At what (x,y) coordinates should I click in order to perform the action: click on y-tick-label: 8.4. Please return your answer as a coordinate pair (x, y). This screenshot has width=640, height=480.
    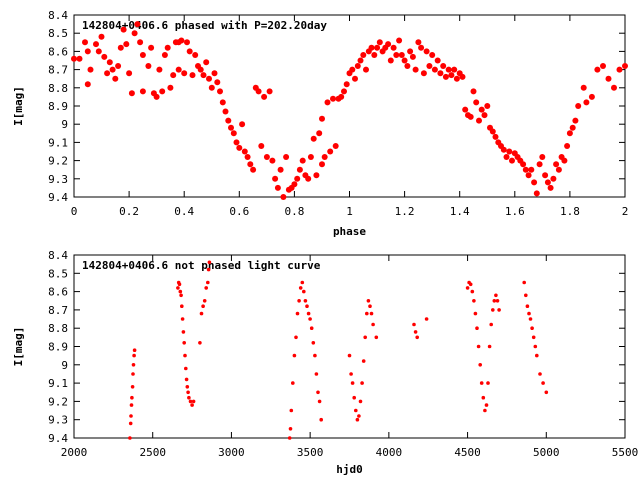
    Looking at the image, I should click on (58, 15).